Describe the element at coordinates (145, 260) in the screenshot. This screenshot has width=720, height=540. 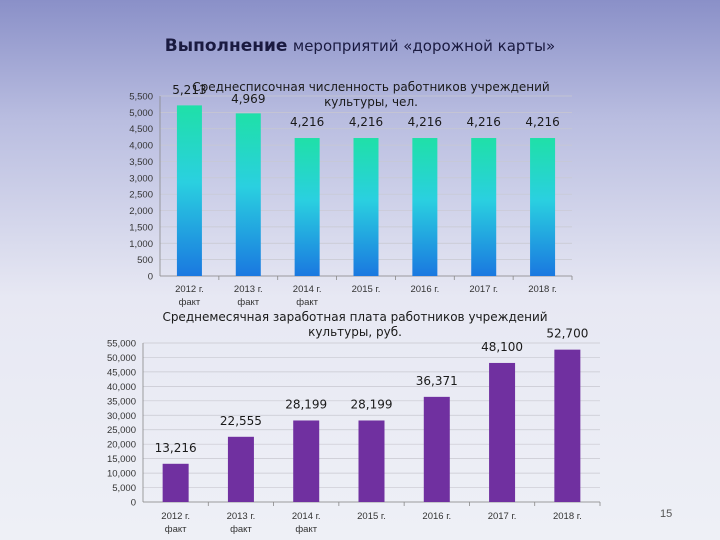
I see `y-tick-label: 500` at that location.